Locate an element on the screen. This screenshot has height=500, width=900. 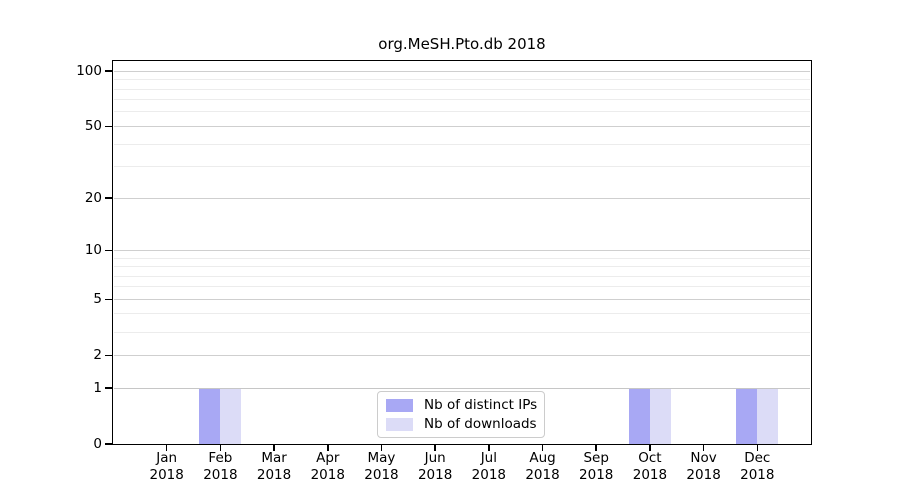
y-axis-tick-label: 1 is located at coordinates (97, 388).